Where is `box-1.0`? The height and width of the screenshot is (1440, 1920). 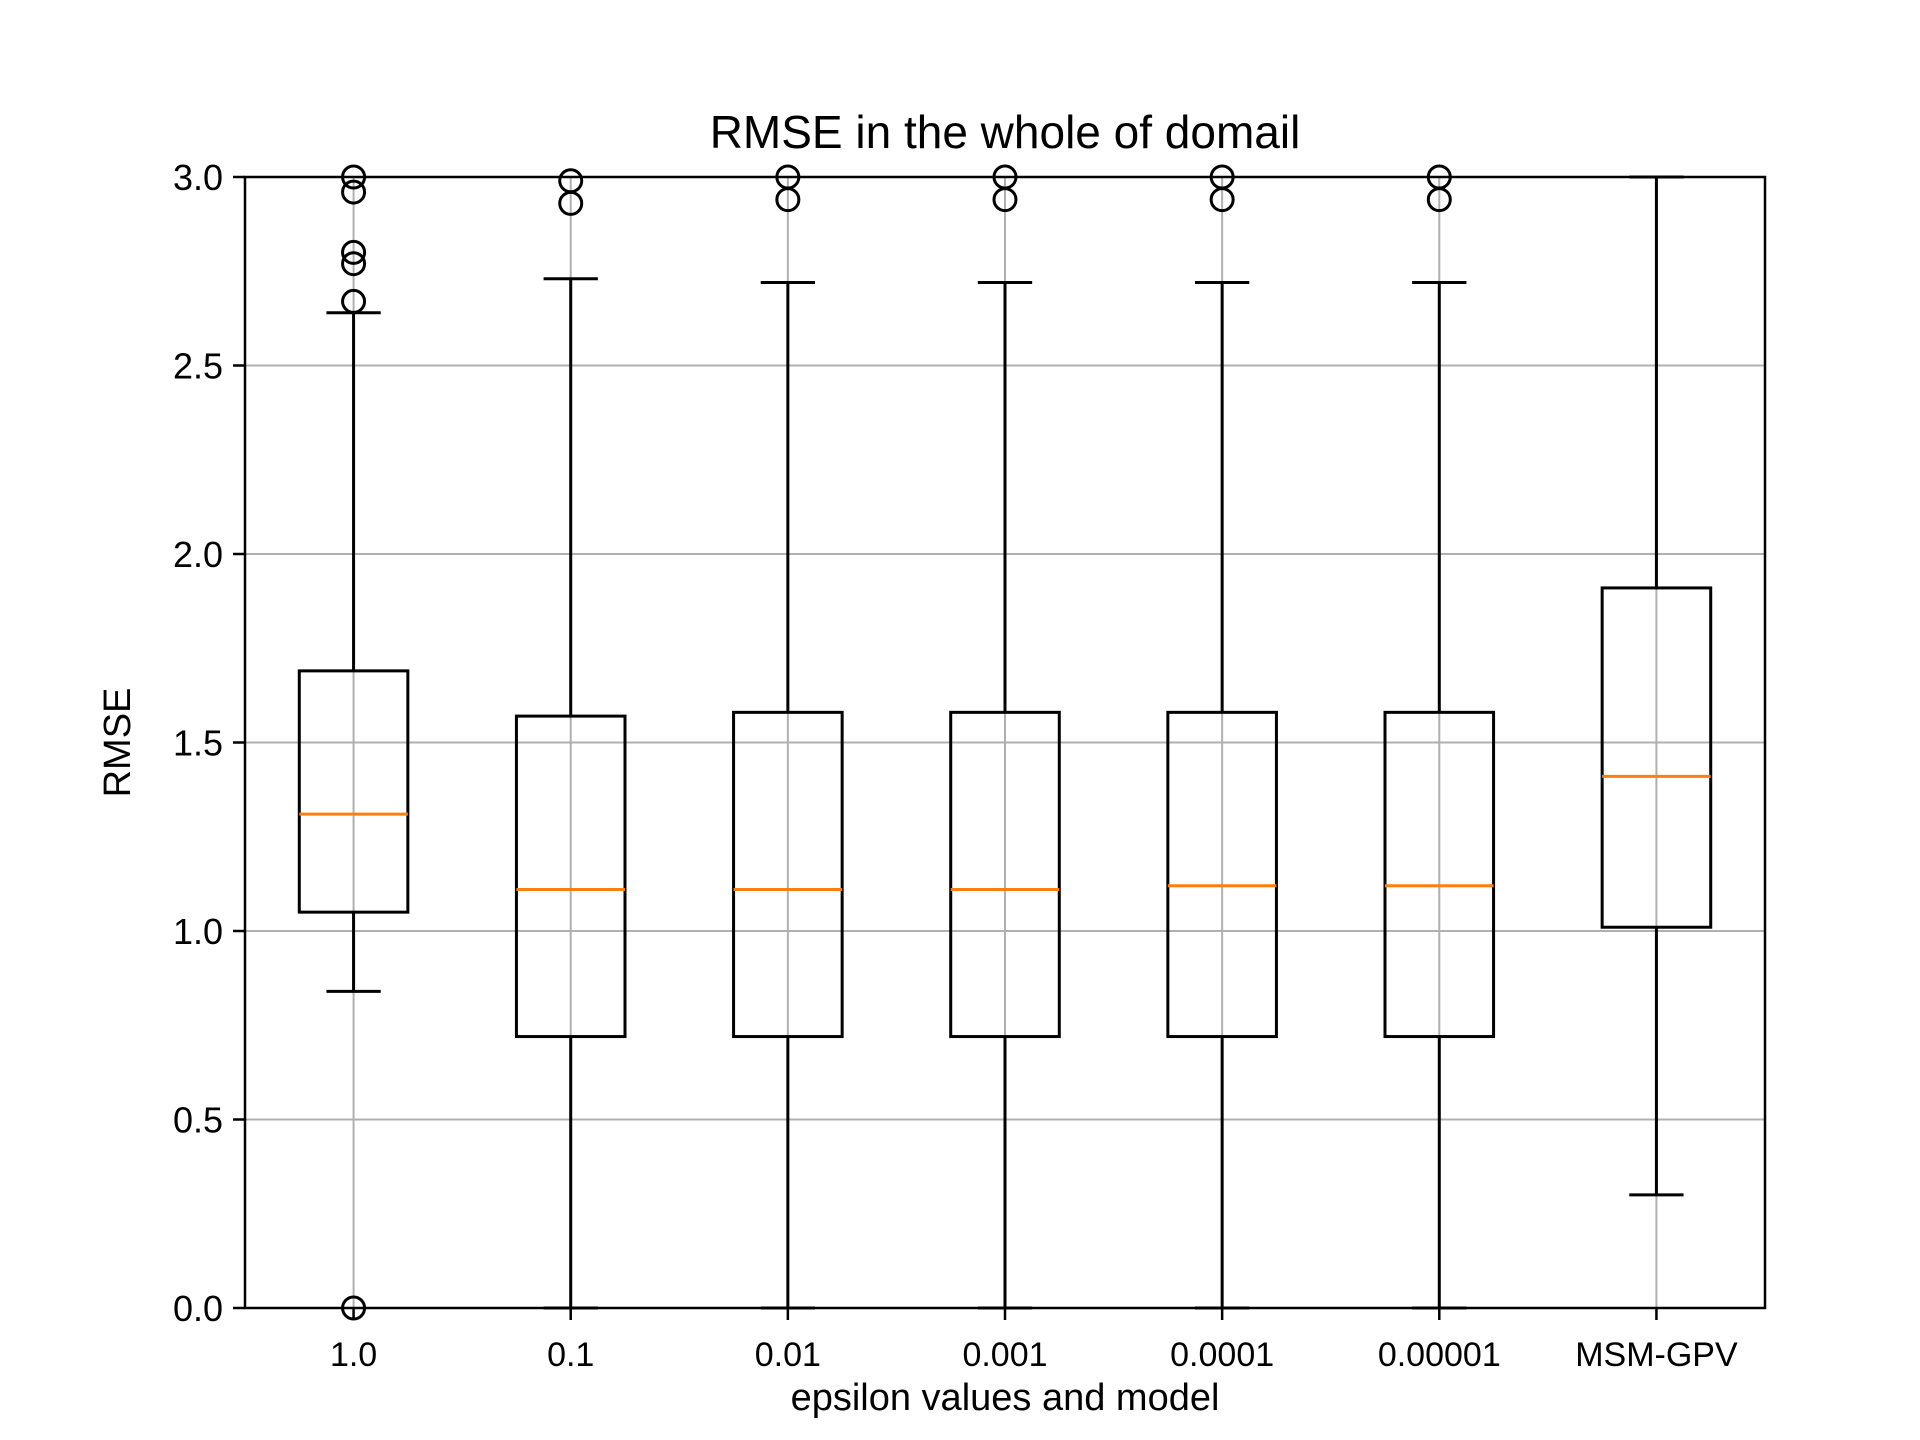 box-1.0 is located at coordinates (353, 742).